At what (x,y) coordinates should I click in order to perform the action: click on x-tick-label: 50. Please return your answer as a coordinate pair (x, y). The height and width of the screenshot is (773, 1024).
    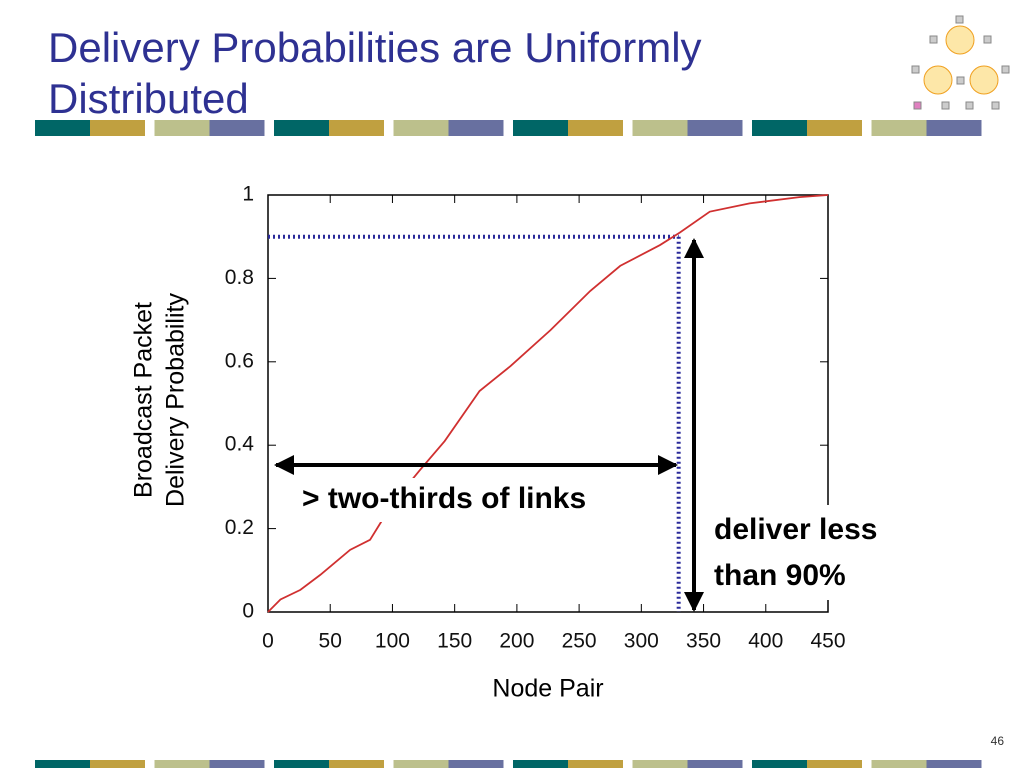
    Looking at the image, I should click on (330, 641).